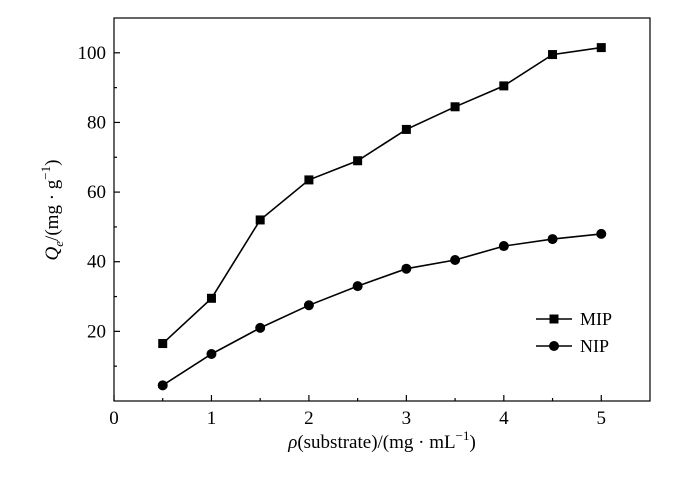 This screenshot has height=481, width=700. Describe the element at coordinates (212, 418) in the screenshot. I see `x-tick-label: 1` at that location.